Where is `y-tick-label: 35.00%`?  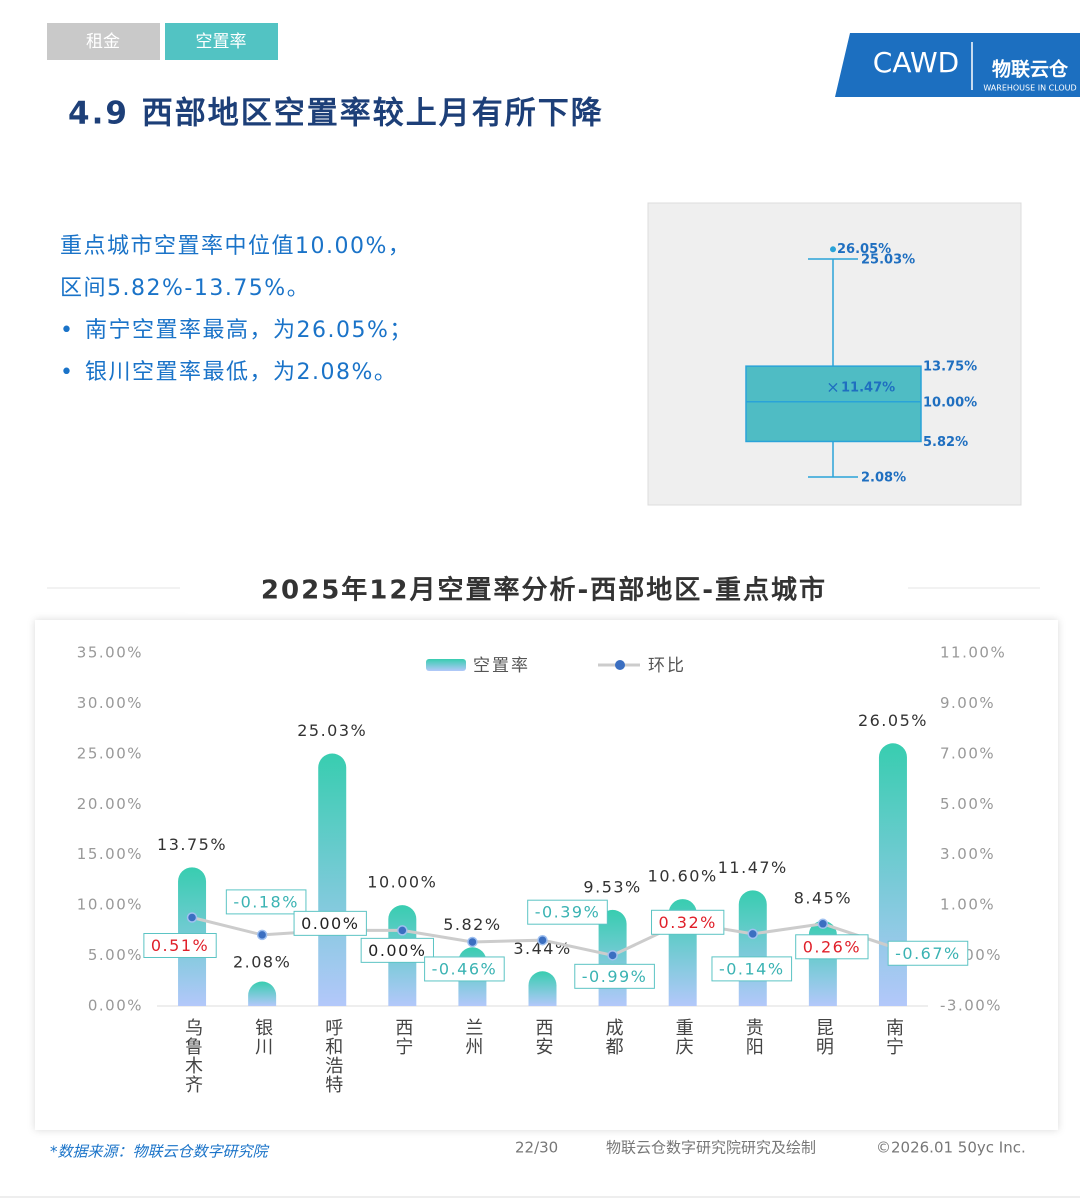 y-tick-label: 35.00% is located at coordinates (110, 653).